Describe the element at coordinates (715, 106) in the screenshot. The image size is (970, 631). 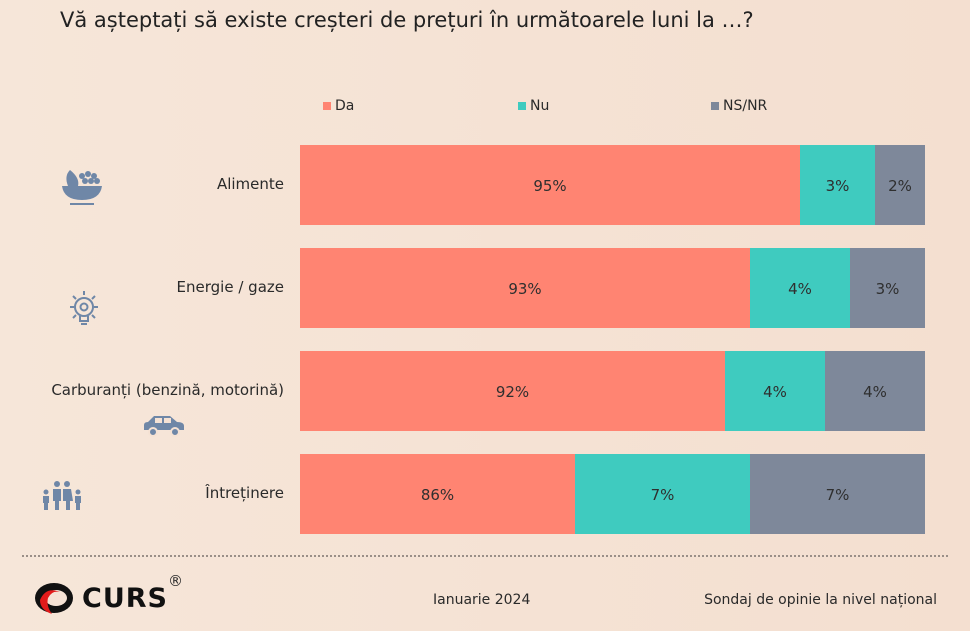
I see `legend-swatch-nsnr` at that location.